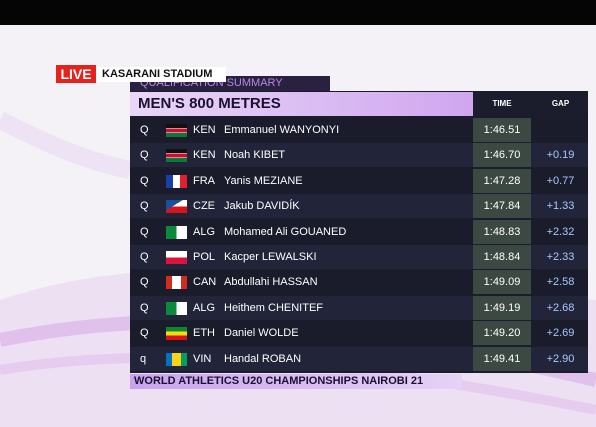 Image resolution: width=596 pixels, height=427 pixels. What do you see at coordinates (204, 333) in the screenshot?
I see `country-code: ETH` at bounding box center [204, 333].